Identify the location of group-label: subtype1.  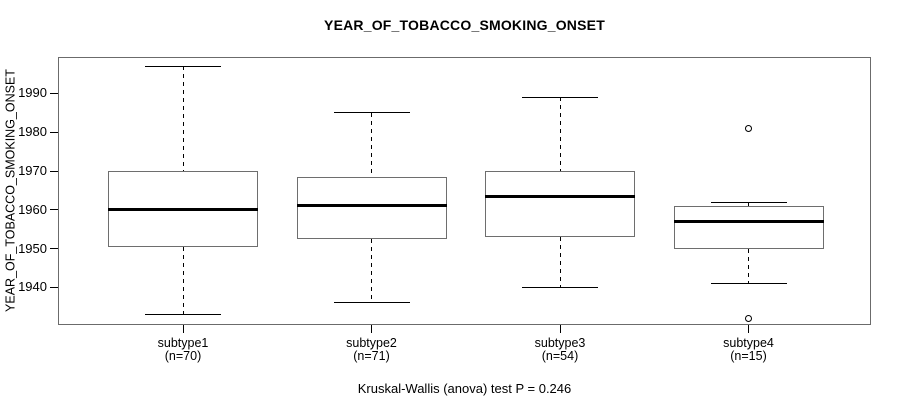
(183, 343).